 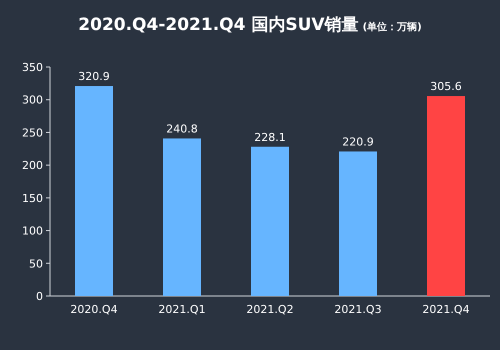 I want to click on y-tick-label: 100, so click(x=32, y=231).